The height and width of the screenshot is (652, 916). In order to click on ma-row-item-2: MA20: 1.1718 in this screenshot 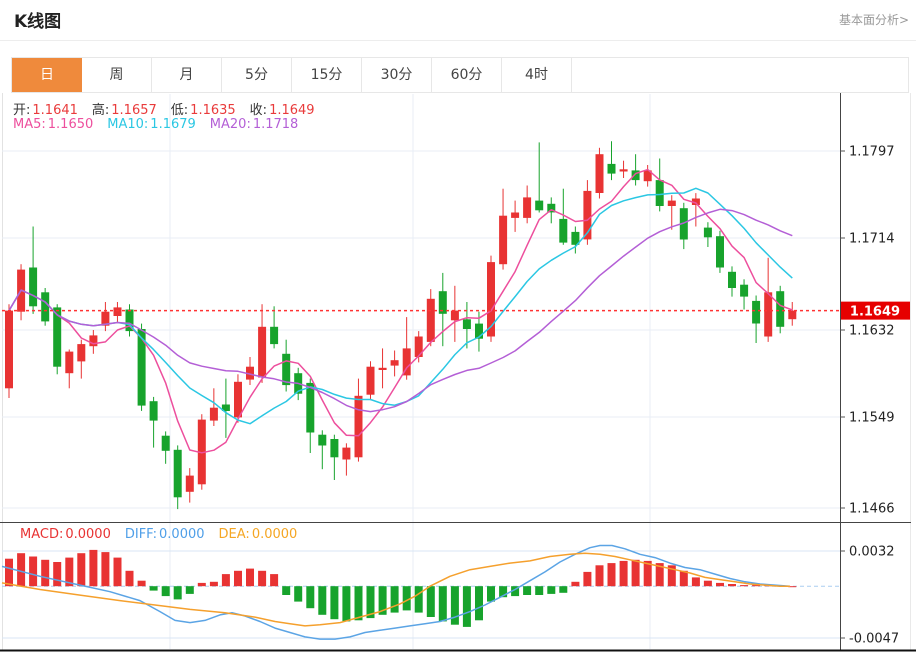, I will do `click(254, 124)`.